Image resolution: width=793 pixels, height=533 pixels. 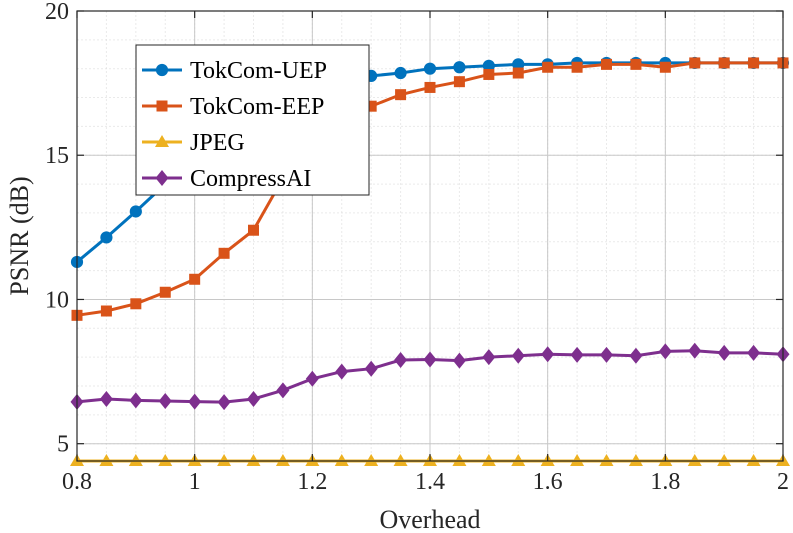 I want to click on x-tick-label: 0.8, so click(x=77, y=482).